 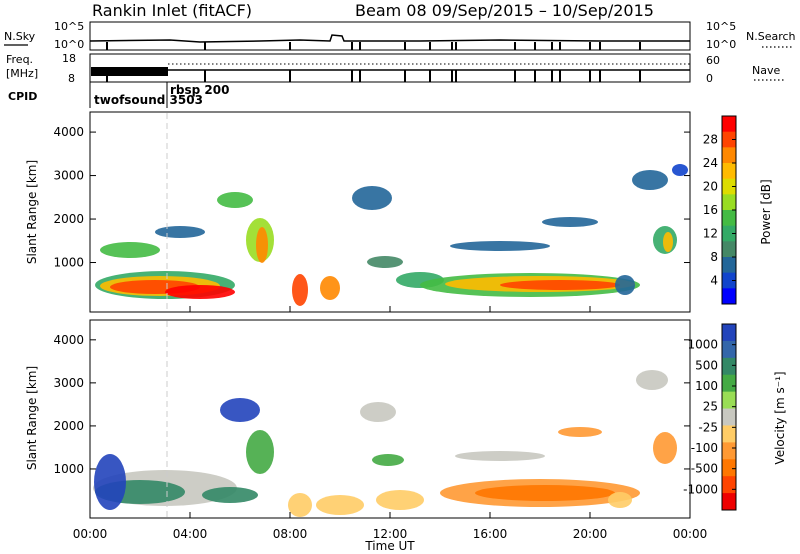 I want to click on nsky-panel: N.Sky 10^5 10^0 10^5 10^0 N.Search, so click(x=400, y=35).